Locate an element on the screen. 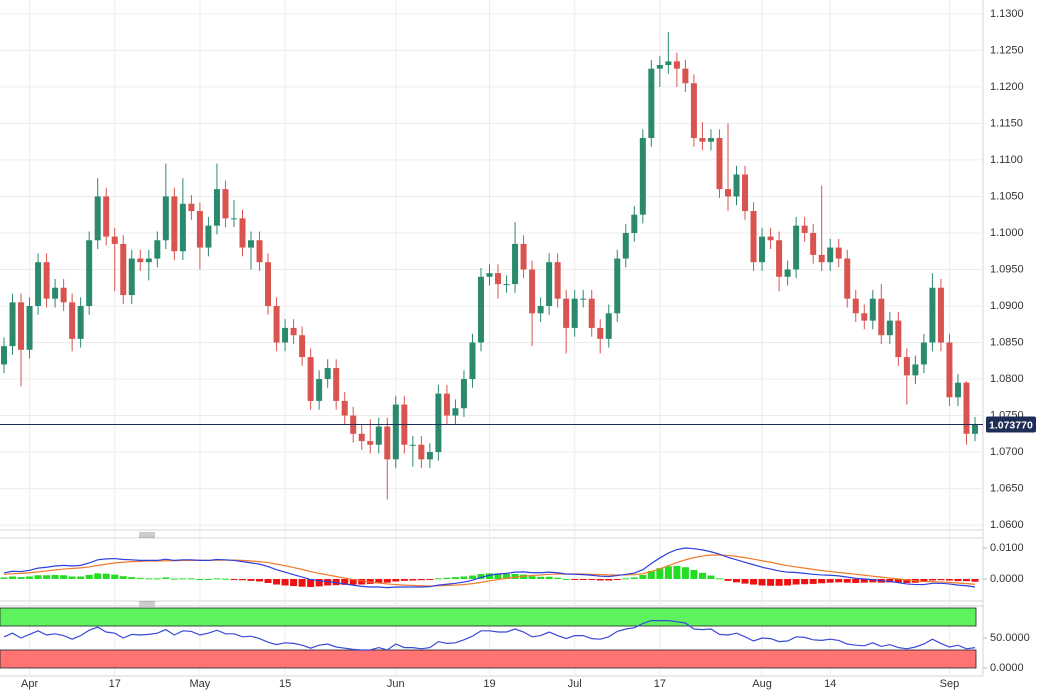 This screenshot has width=1047, height=699. zone-band is located at coordinates (488, 659).